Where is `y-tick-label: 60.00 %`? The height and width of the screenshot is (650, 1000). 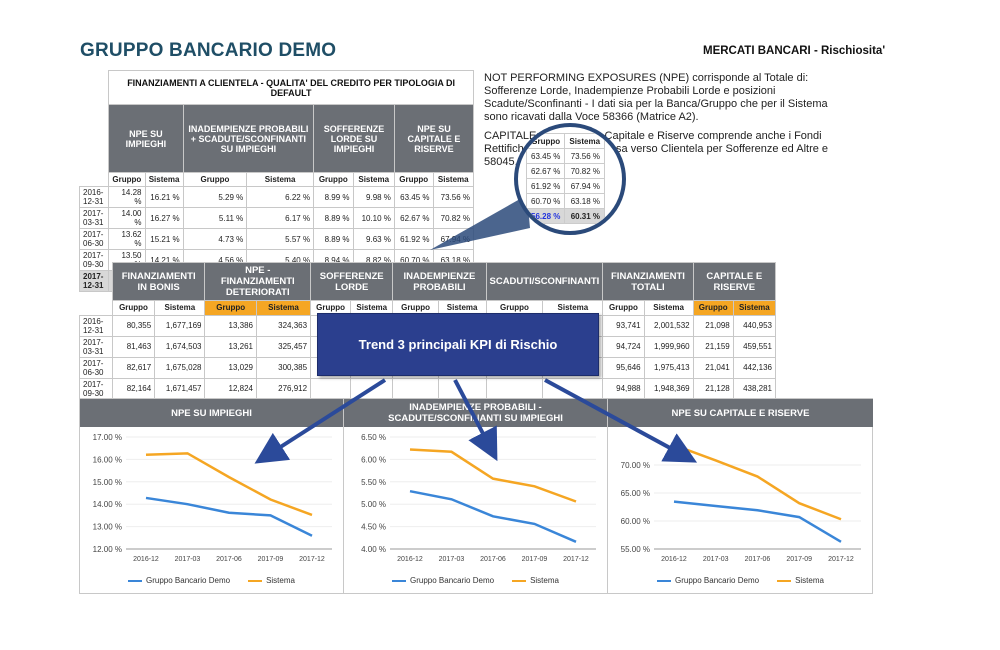 y-tick-label: 60.00 % is located at coordinates (635, 521).